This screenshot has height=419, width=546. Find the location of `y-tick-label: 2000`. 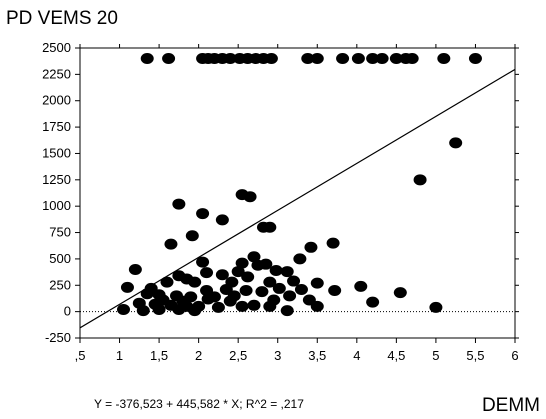

y-tick-label: 2000 is located at coordinates (56, 100).